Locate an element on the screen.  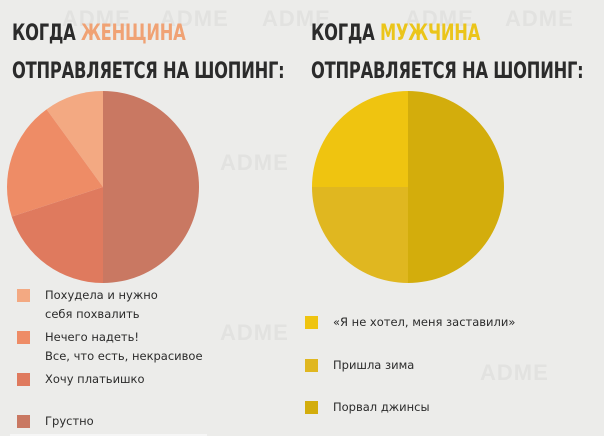
legend-label-line: «Я не хотел, меня заставили» is located at coordinates (424, 322).